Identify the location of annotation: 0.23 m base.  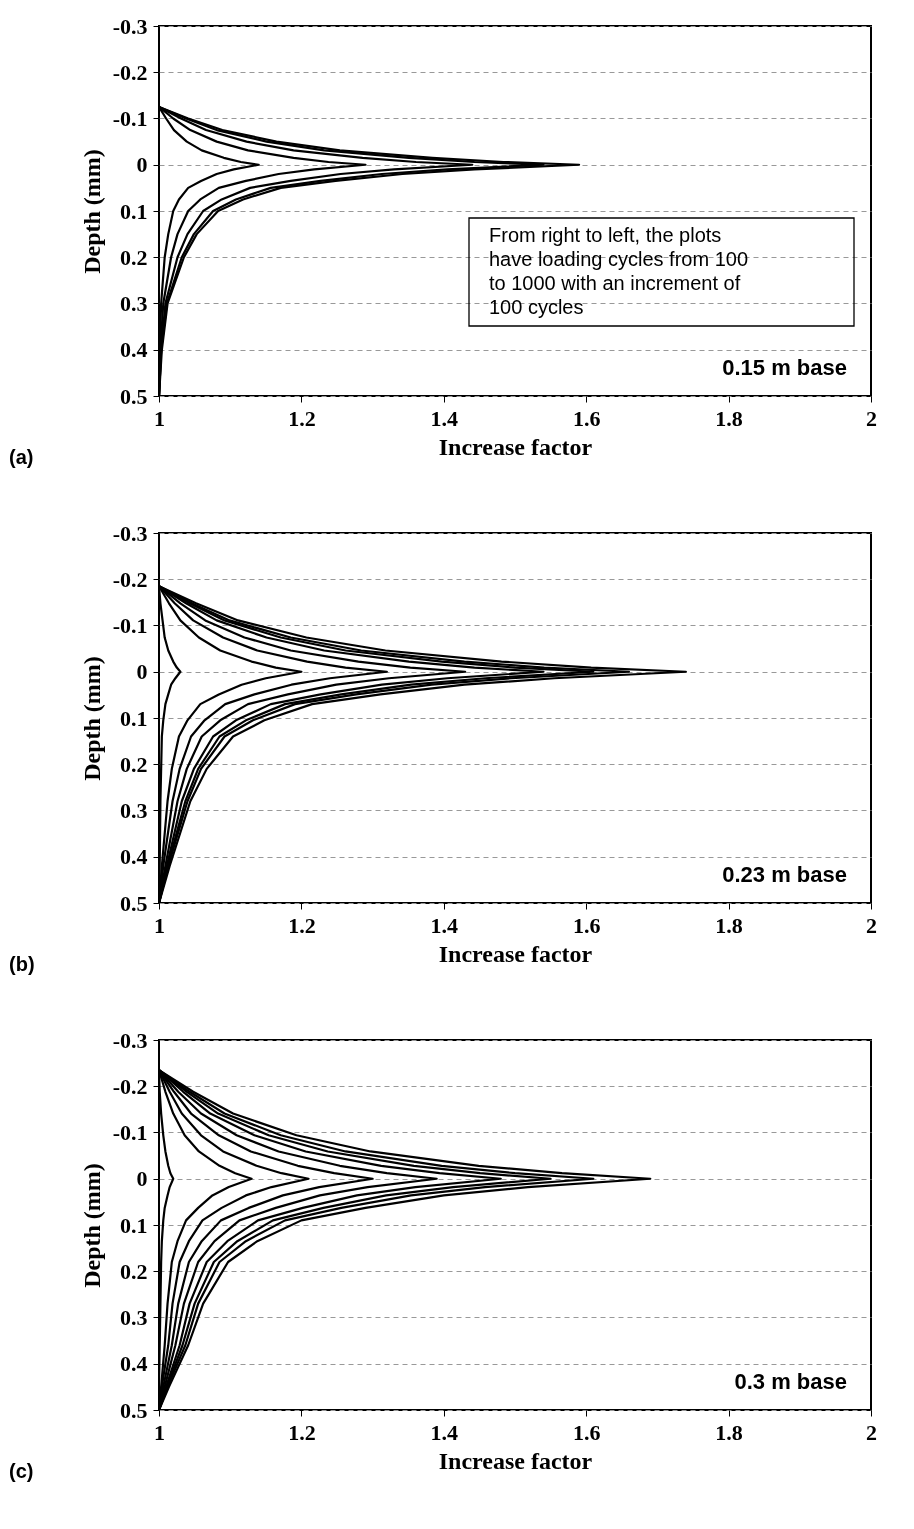
(784, 874).